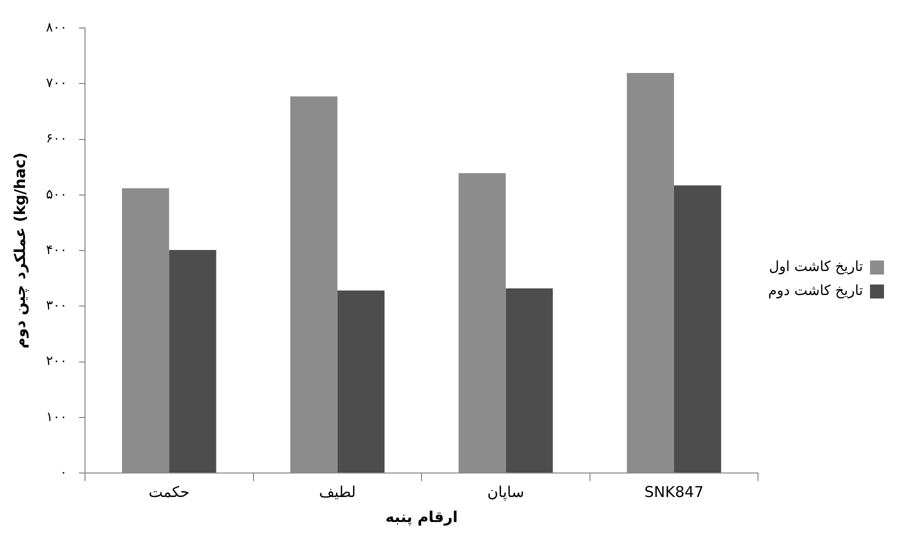 This screenshot has width=912, height=539. What do you see at coordinates (56, 139) in the screenshot?
I see `y-tick-label: ۶۰۰` at bounding box center [56, 139].